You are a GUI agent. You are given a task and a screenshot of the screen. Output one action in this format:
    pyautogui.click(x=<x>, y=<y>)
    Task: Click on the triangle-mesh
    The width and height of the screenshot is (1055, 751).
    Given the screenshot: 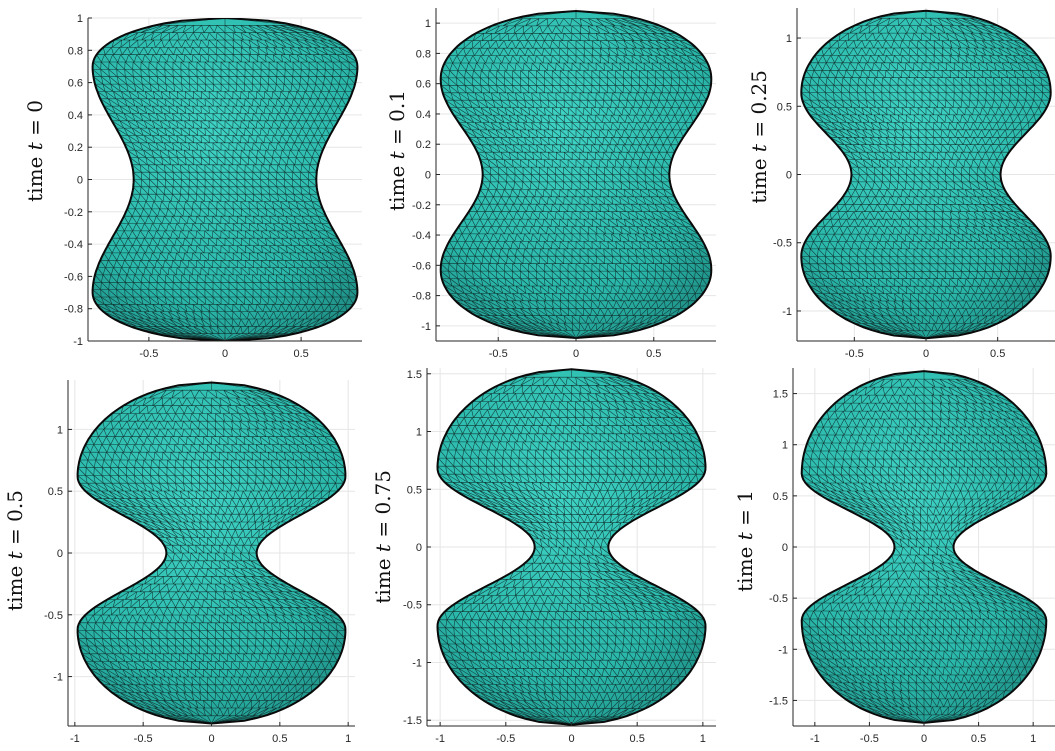 What is the action you would take?
    pyautogui.click(x=924, y=547)
    